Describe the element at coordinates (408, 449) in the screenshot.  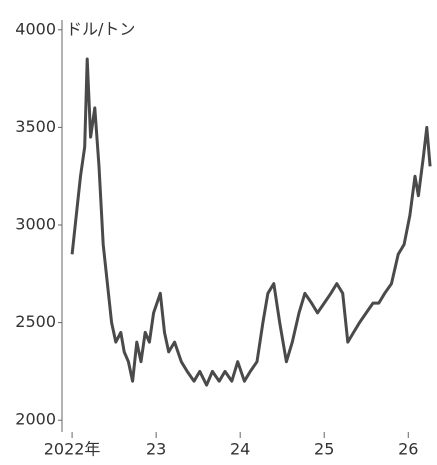
I see `x-tick-label: 26` at that location.